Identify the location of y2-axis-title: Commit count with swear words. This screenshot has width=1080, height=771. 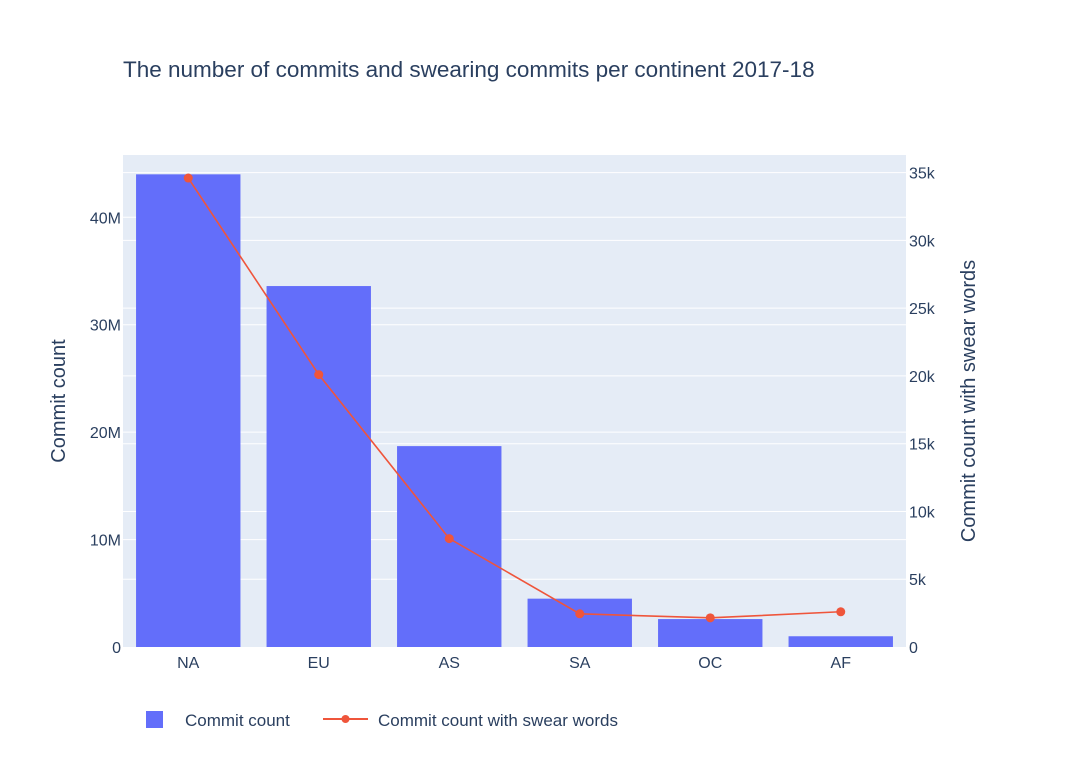
(969, 401).